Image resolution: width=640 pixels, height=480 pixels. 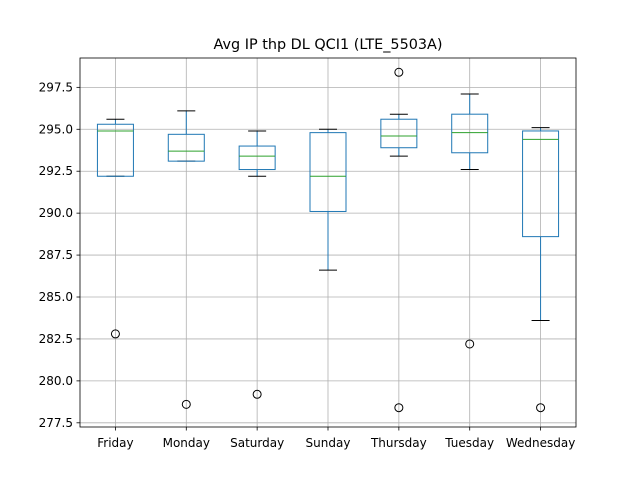 I want to click on y-tick-label: 295.0, so click(x=56, y=129).